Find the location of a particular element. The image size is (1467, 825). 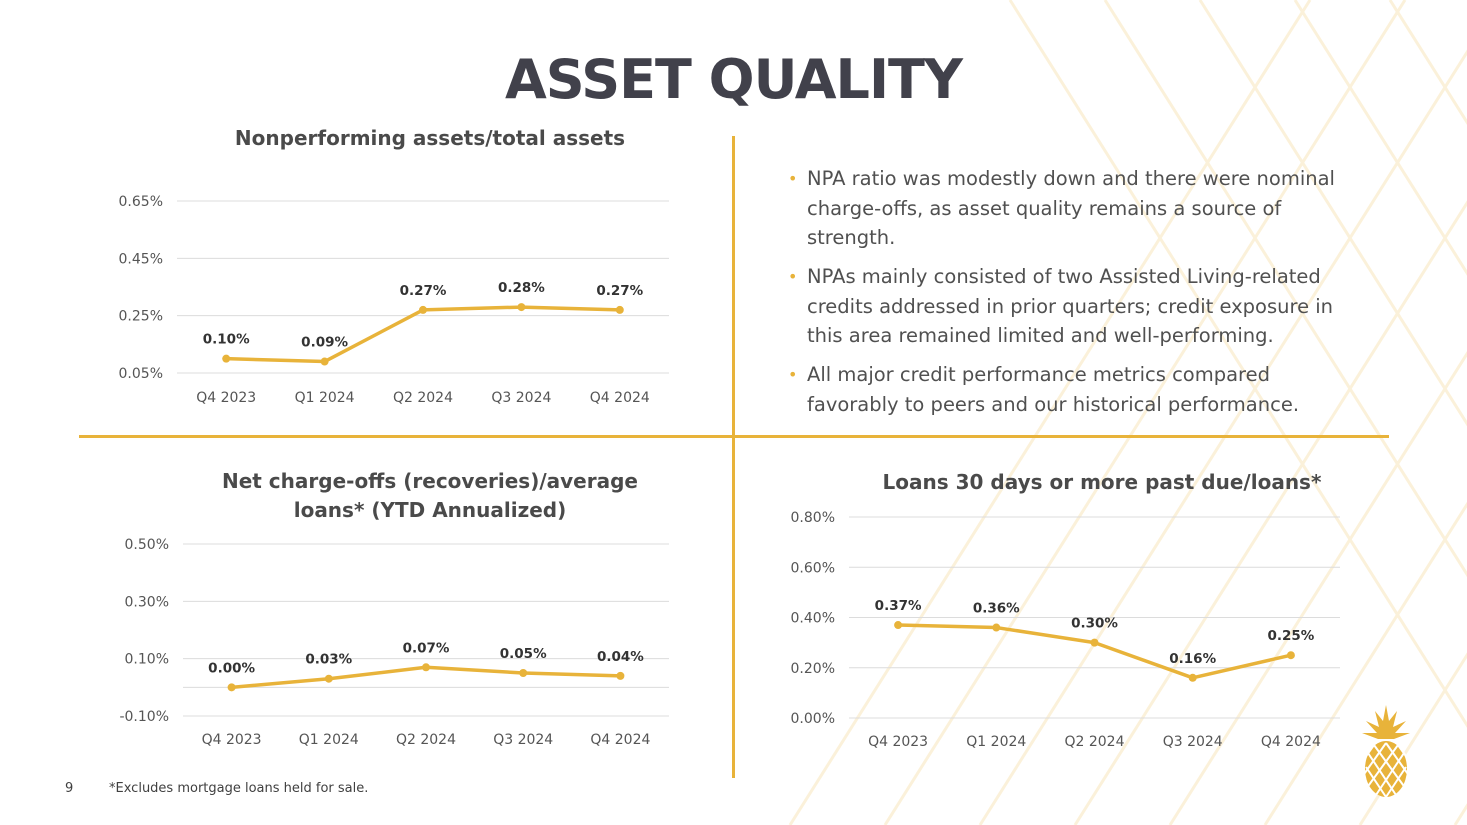

nco-chart-title-line-2: loans* (YTD Annualized) is located at coordinates (430, 510).